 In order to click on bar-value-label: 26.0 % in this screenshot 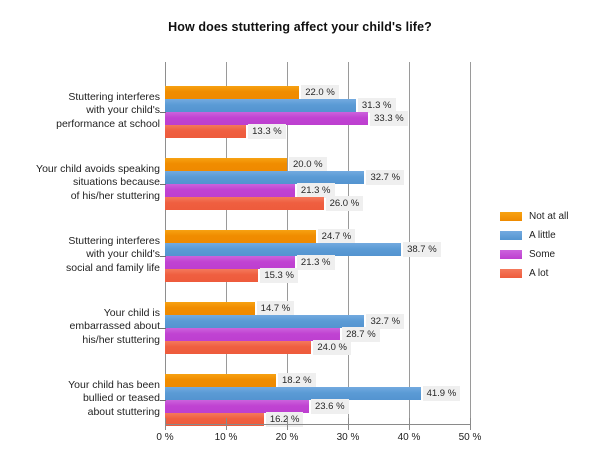, I will do `click(344, 203)`.